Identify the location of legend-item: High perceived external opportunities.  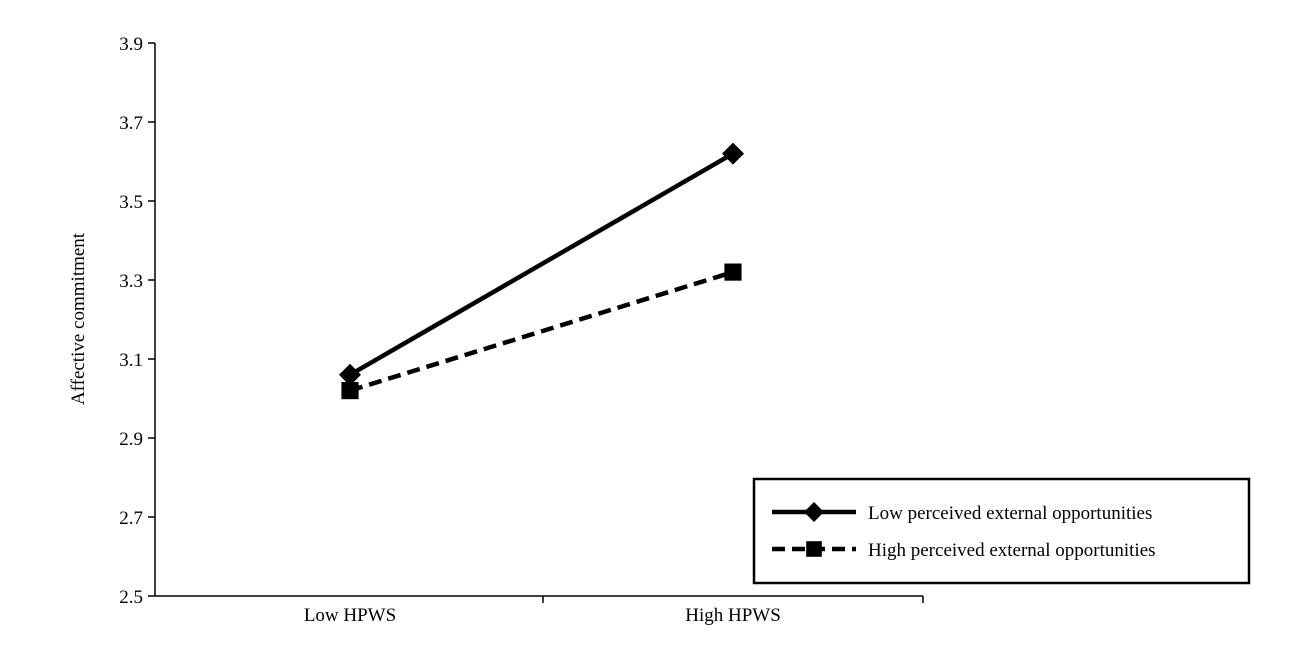
(964, 550).